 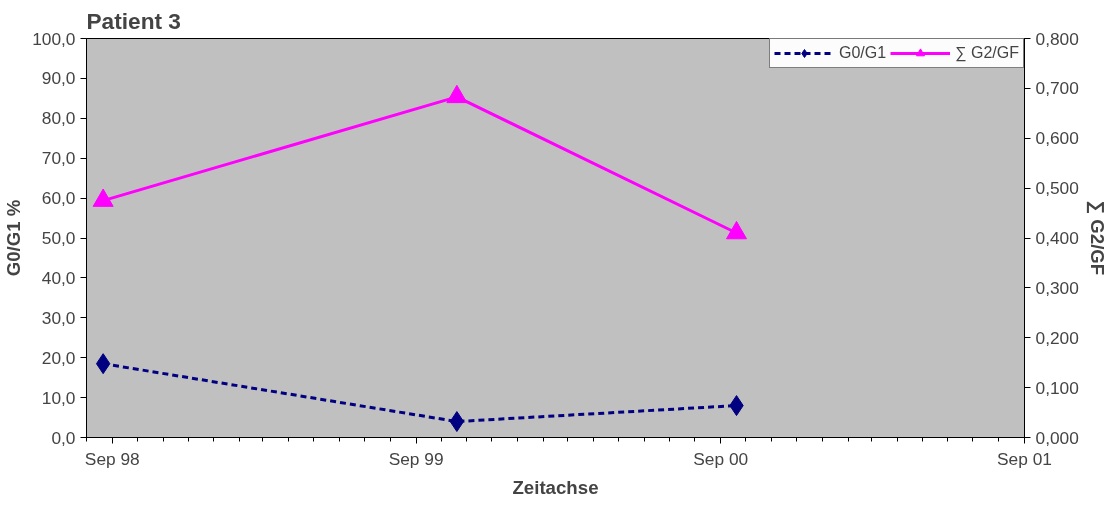 I want to click on x-axis-title: Zeitachse, so click(x=555, y=487).